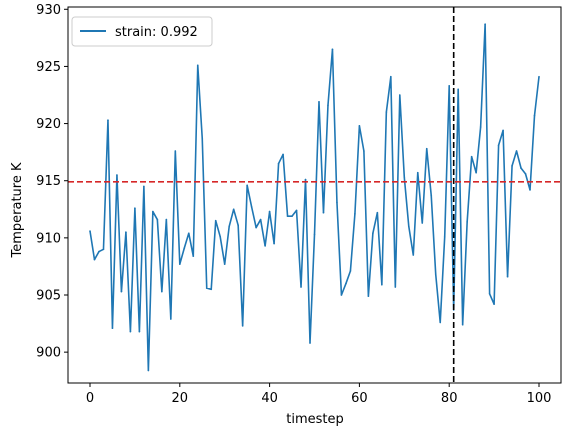  I want to click on x-tick-label: 0, so click(90, 398).